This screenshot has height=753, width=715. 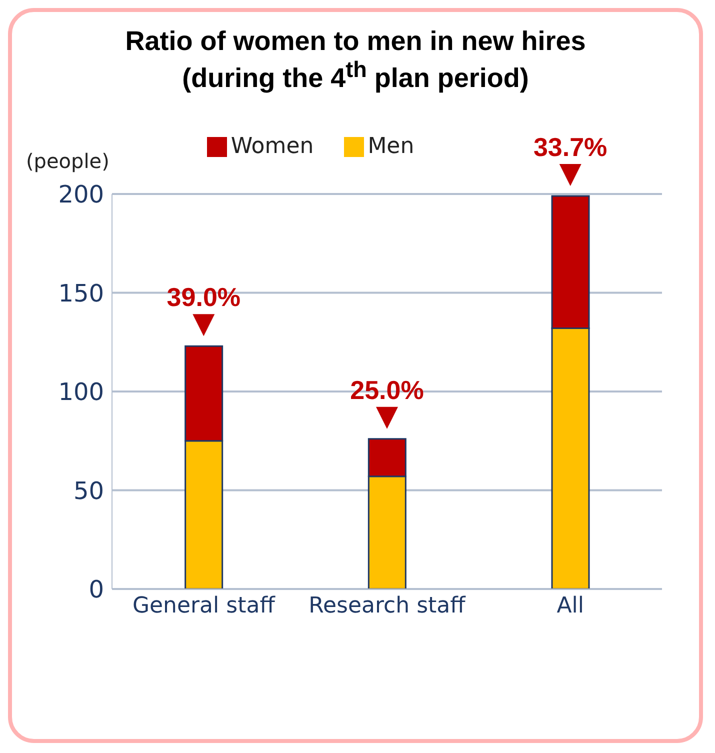 What do you see at coordinates (387, 606) in the screenshot?
I see `x-tick-label: Research staff` at bounding box center [387, 606].